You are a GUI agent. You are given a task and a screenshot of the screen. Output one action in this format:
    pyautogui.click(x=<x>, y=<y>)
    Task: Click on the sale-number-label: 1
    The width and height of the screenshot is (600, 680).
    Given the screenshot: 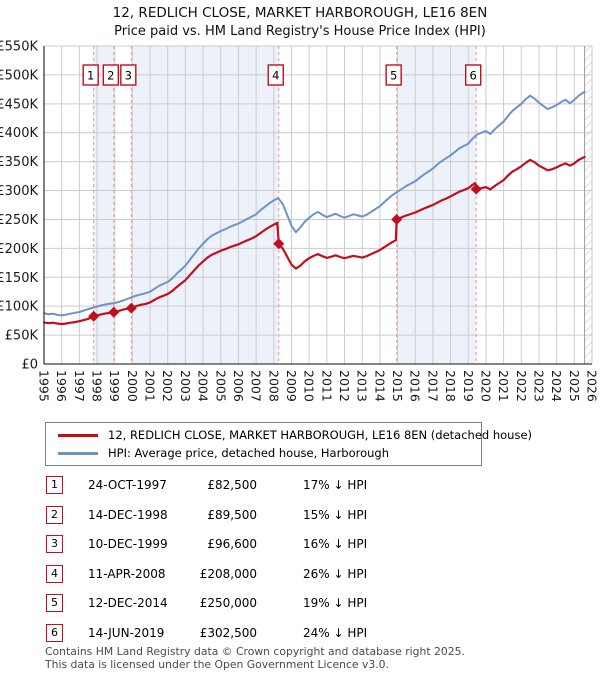 What is the action you would take?
    pyautogui.click(x=90, y=76)
    